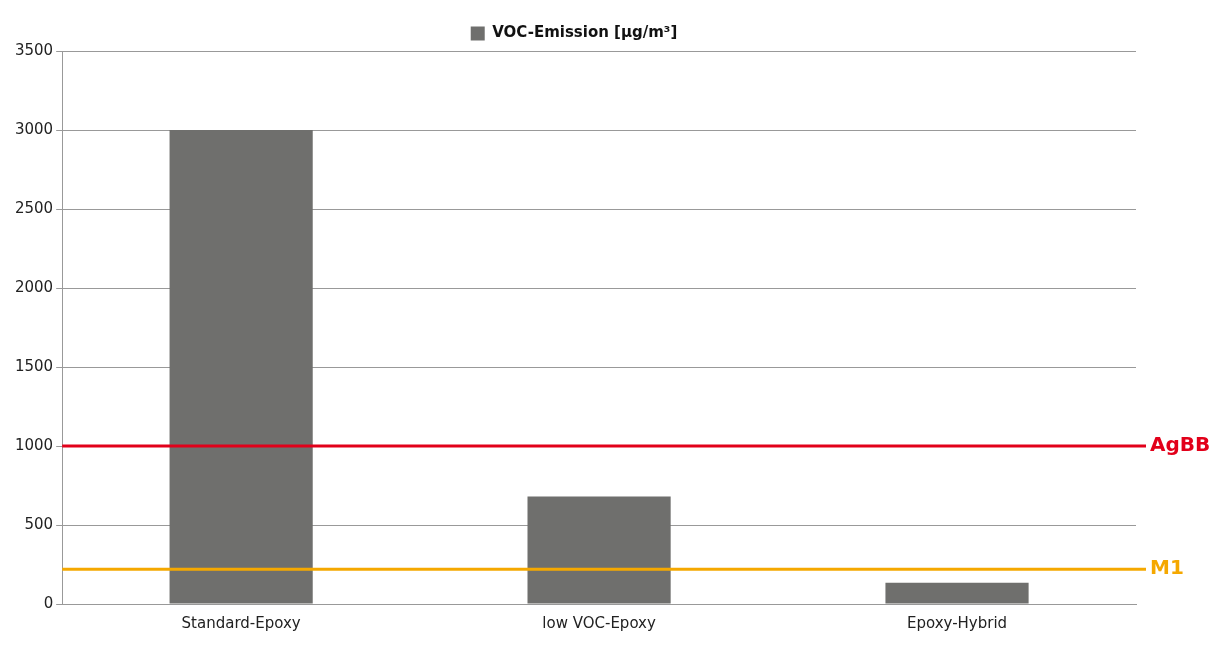 The width and height of the screenshot is (1224, 646). What do you see at coordinates (39, 523) in the screenshot?
I see `y-tick-label: 500` at bounding box center [39, 523].